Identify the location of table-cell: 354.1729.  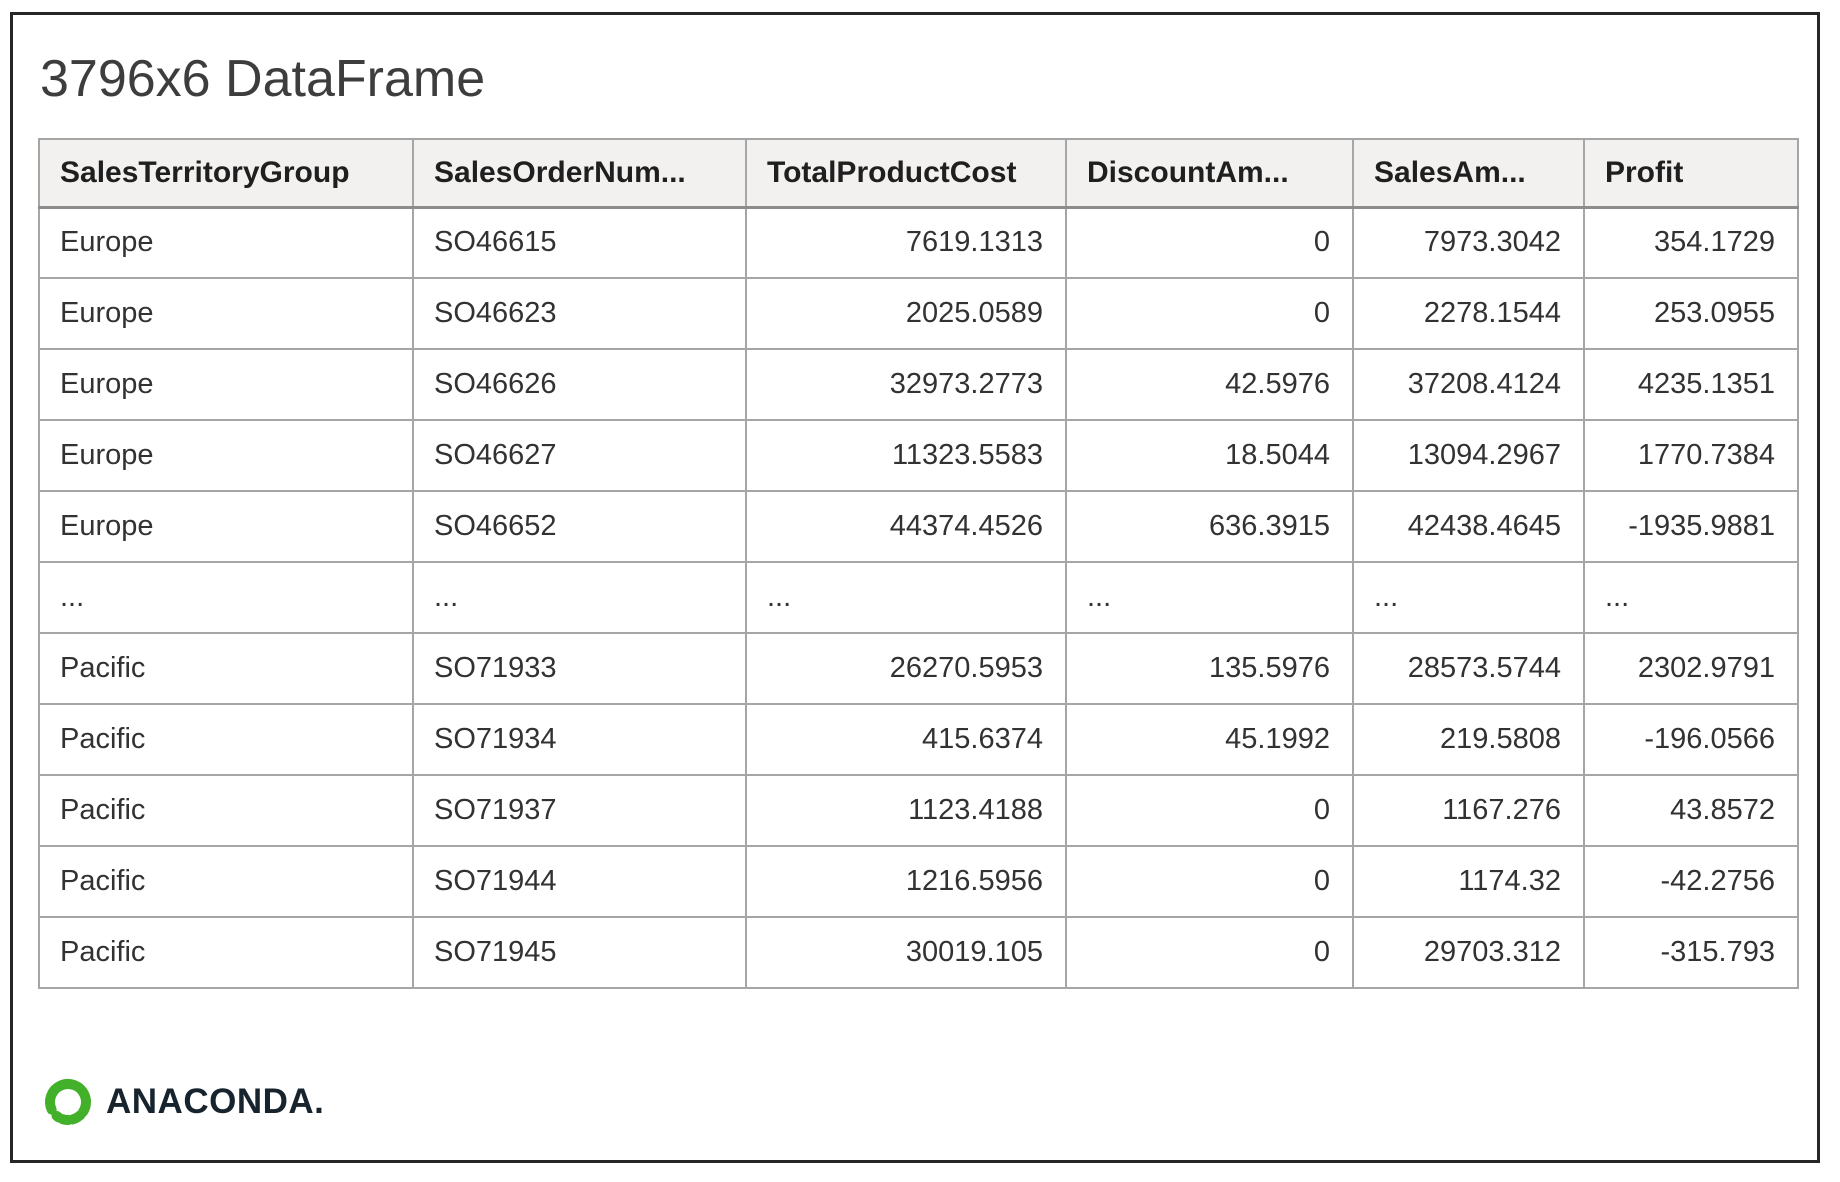
(1691, 242).